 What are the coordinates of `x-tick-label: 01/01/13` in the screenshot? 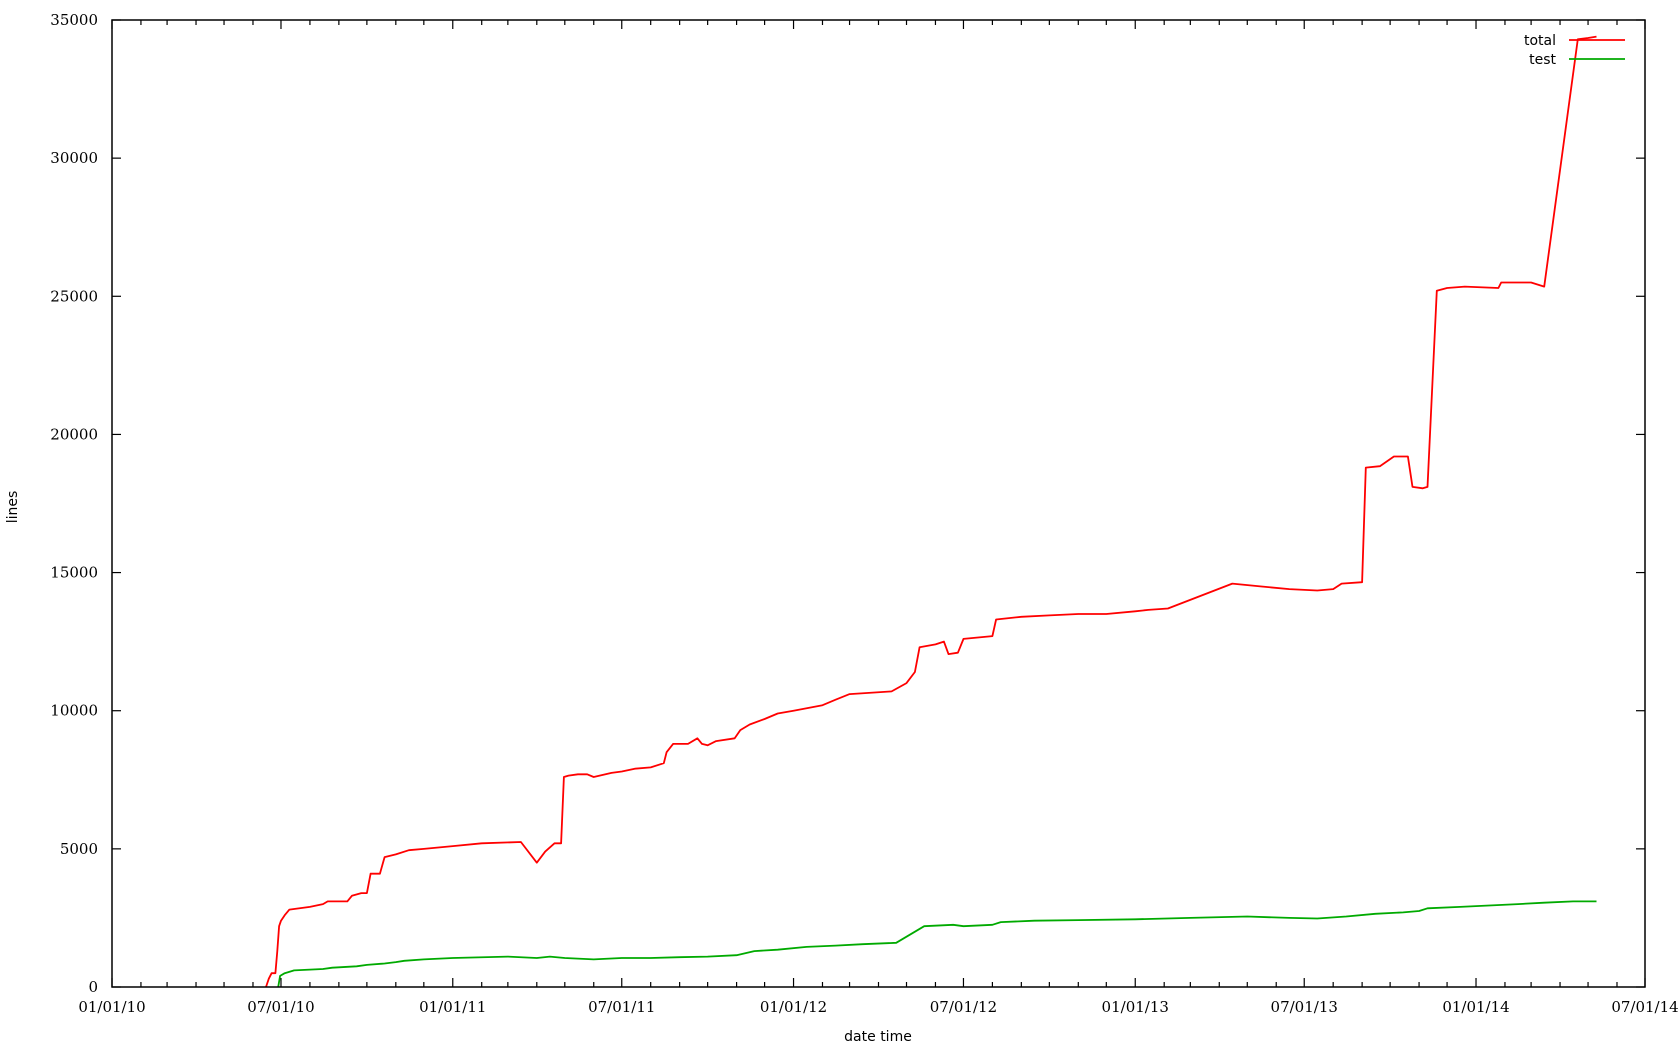 It's located at (1135, 1007).